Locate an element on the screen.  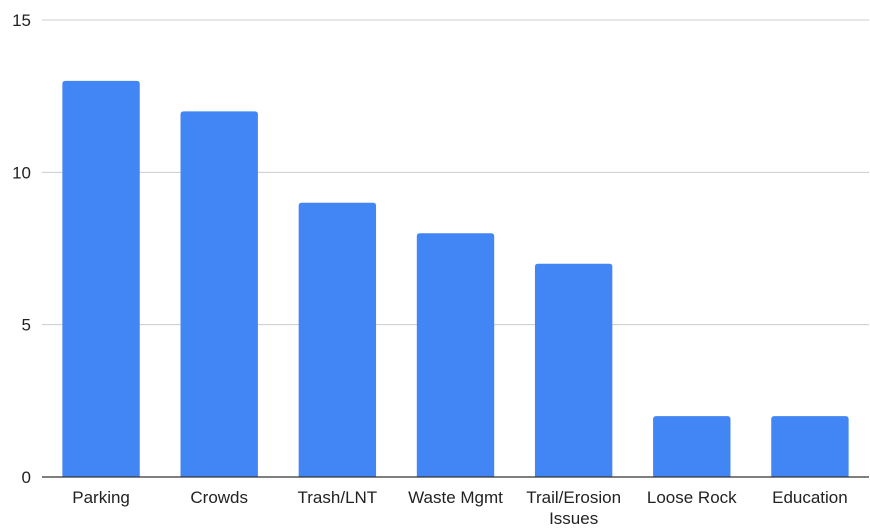
bar-waste-mgmt is located at coordinates (455, 355).